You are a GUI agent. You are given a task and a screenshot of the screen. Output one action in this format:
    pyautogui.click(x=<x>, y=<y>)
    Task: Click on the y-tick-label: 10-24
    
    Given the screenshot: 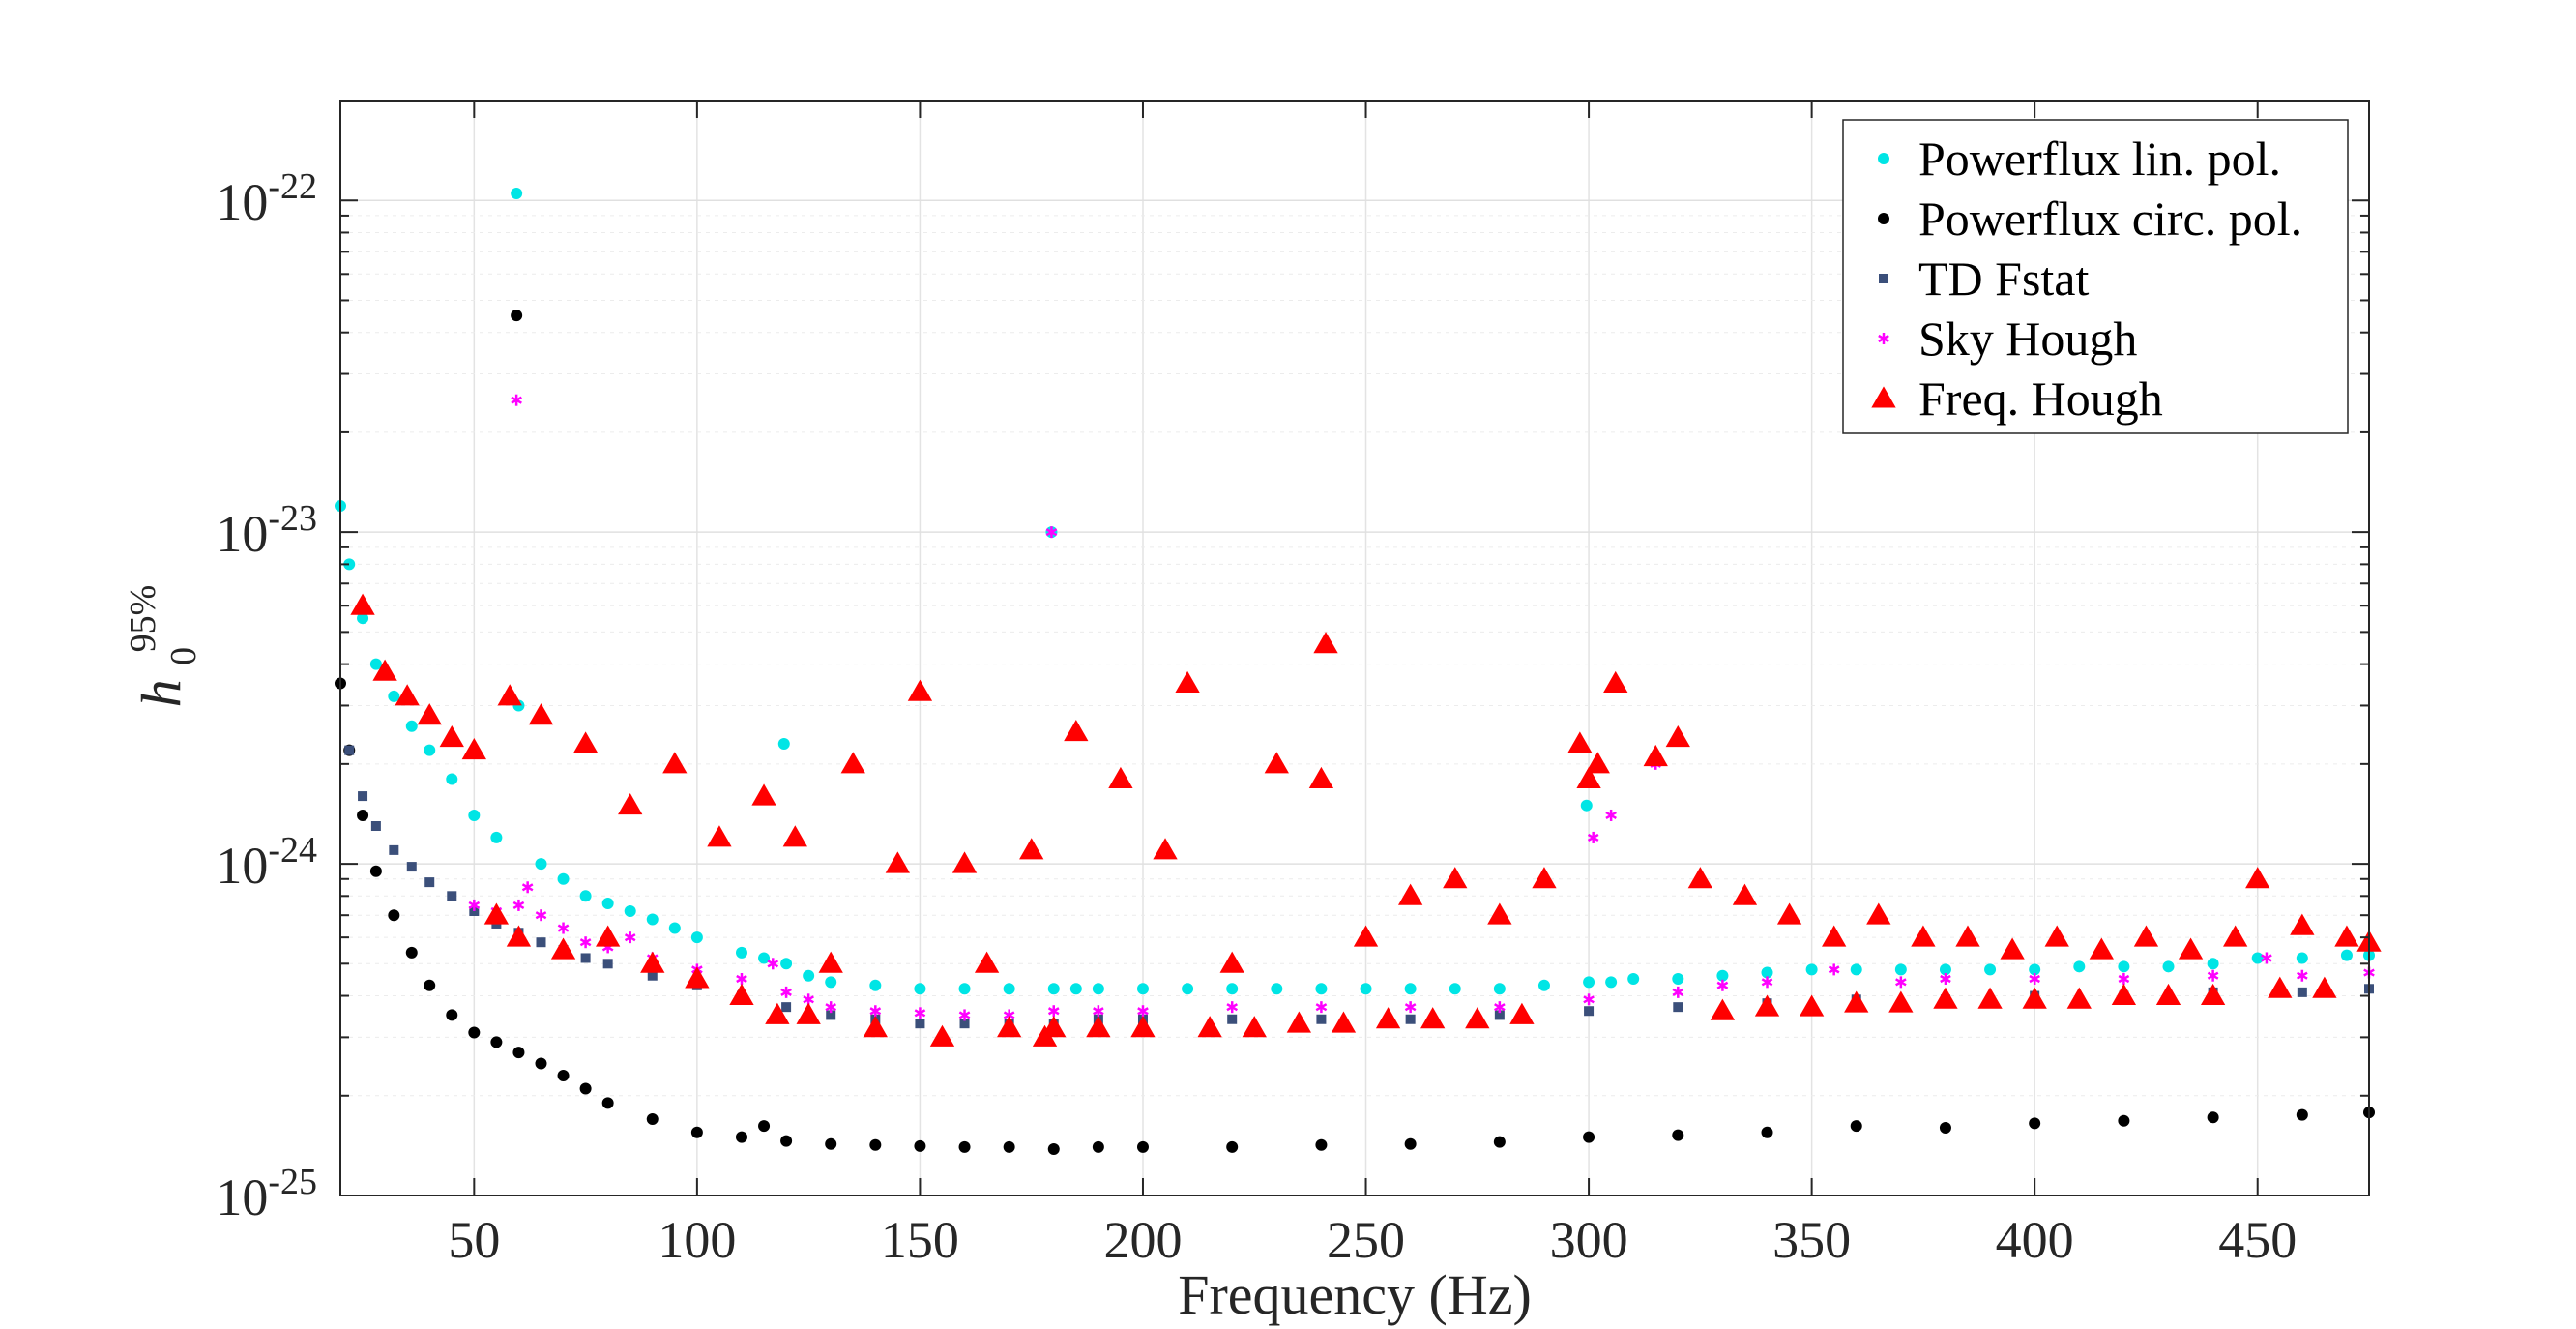 What is the action you would take?
    pyautogui.click(x=266, y=862)
    